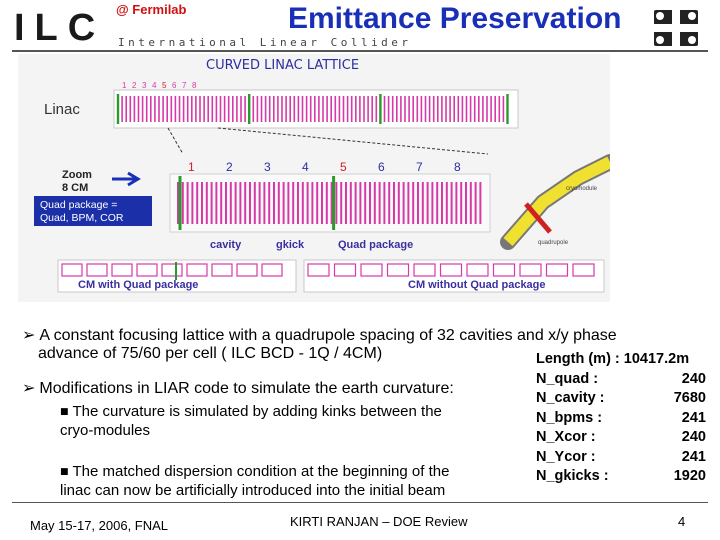 This screenshot has width=720, height=540. I want to click on quadrupole-label: quadrupole, so click(553, 243).